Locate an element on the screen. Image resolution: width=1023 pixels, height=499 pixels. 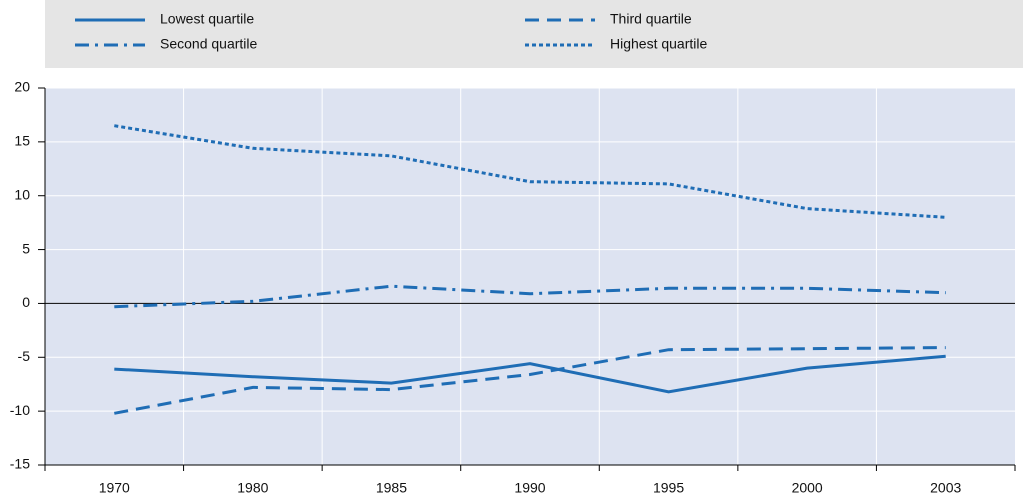
legend-box is located at coordinates (534, 34).